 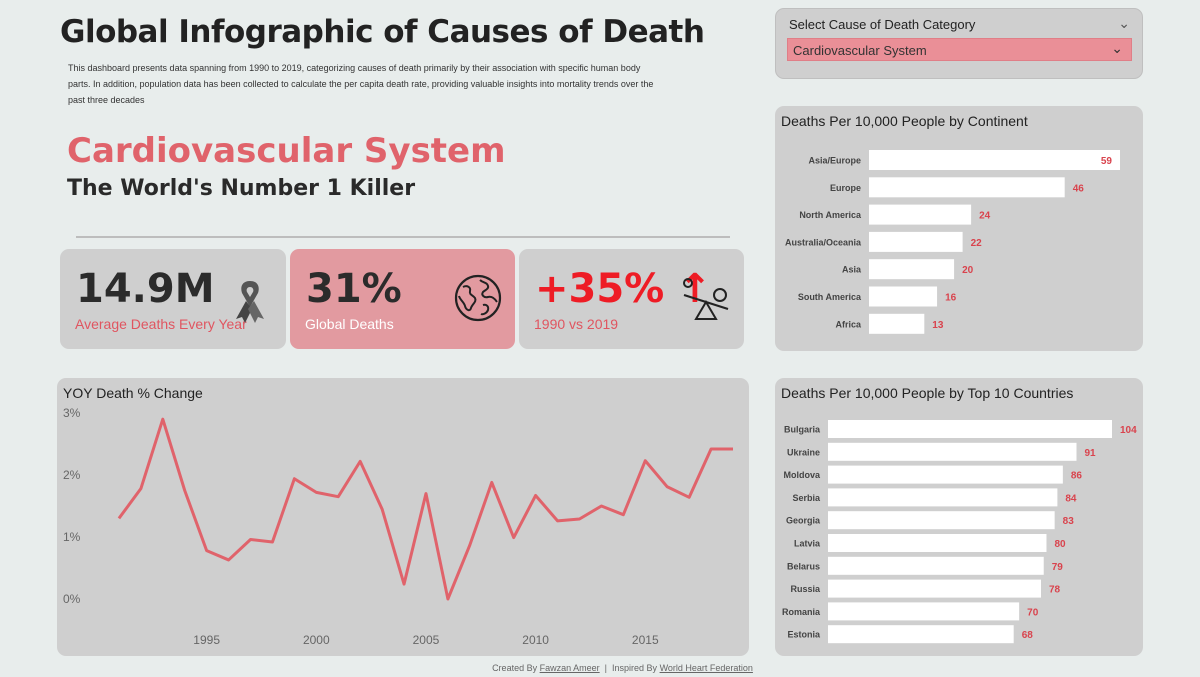 What do you see at coordinates (569, 668) in the screenshot?
I see `author-link: Fawzan Ameer` at bounding box center [569, 668].